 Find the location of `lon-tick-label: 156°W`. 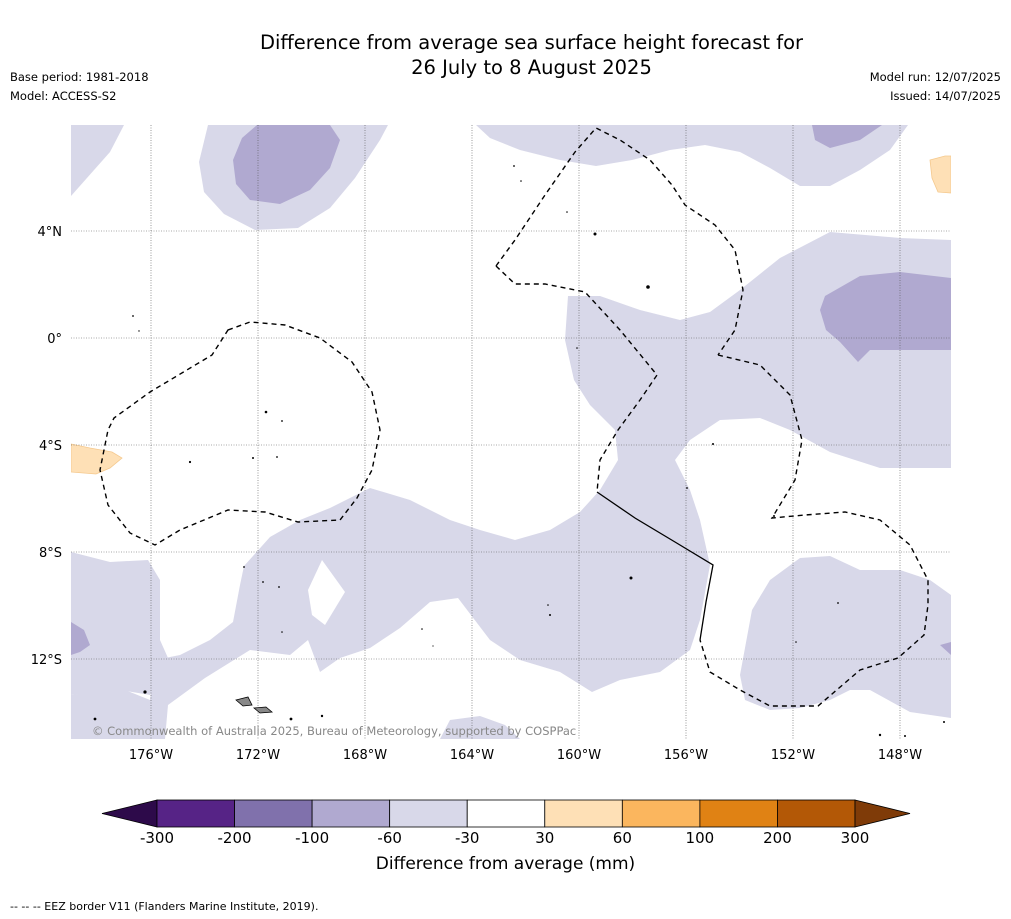

lon-tick-label: 156°W is located at coordinates (686, 755).